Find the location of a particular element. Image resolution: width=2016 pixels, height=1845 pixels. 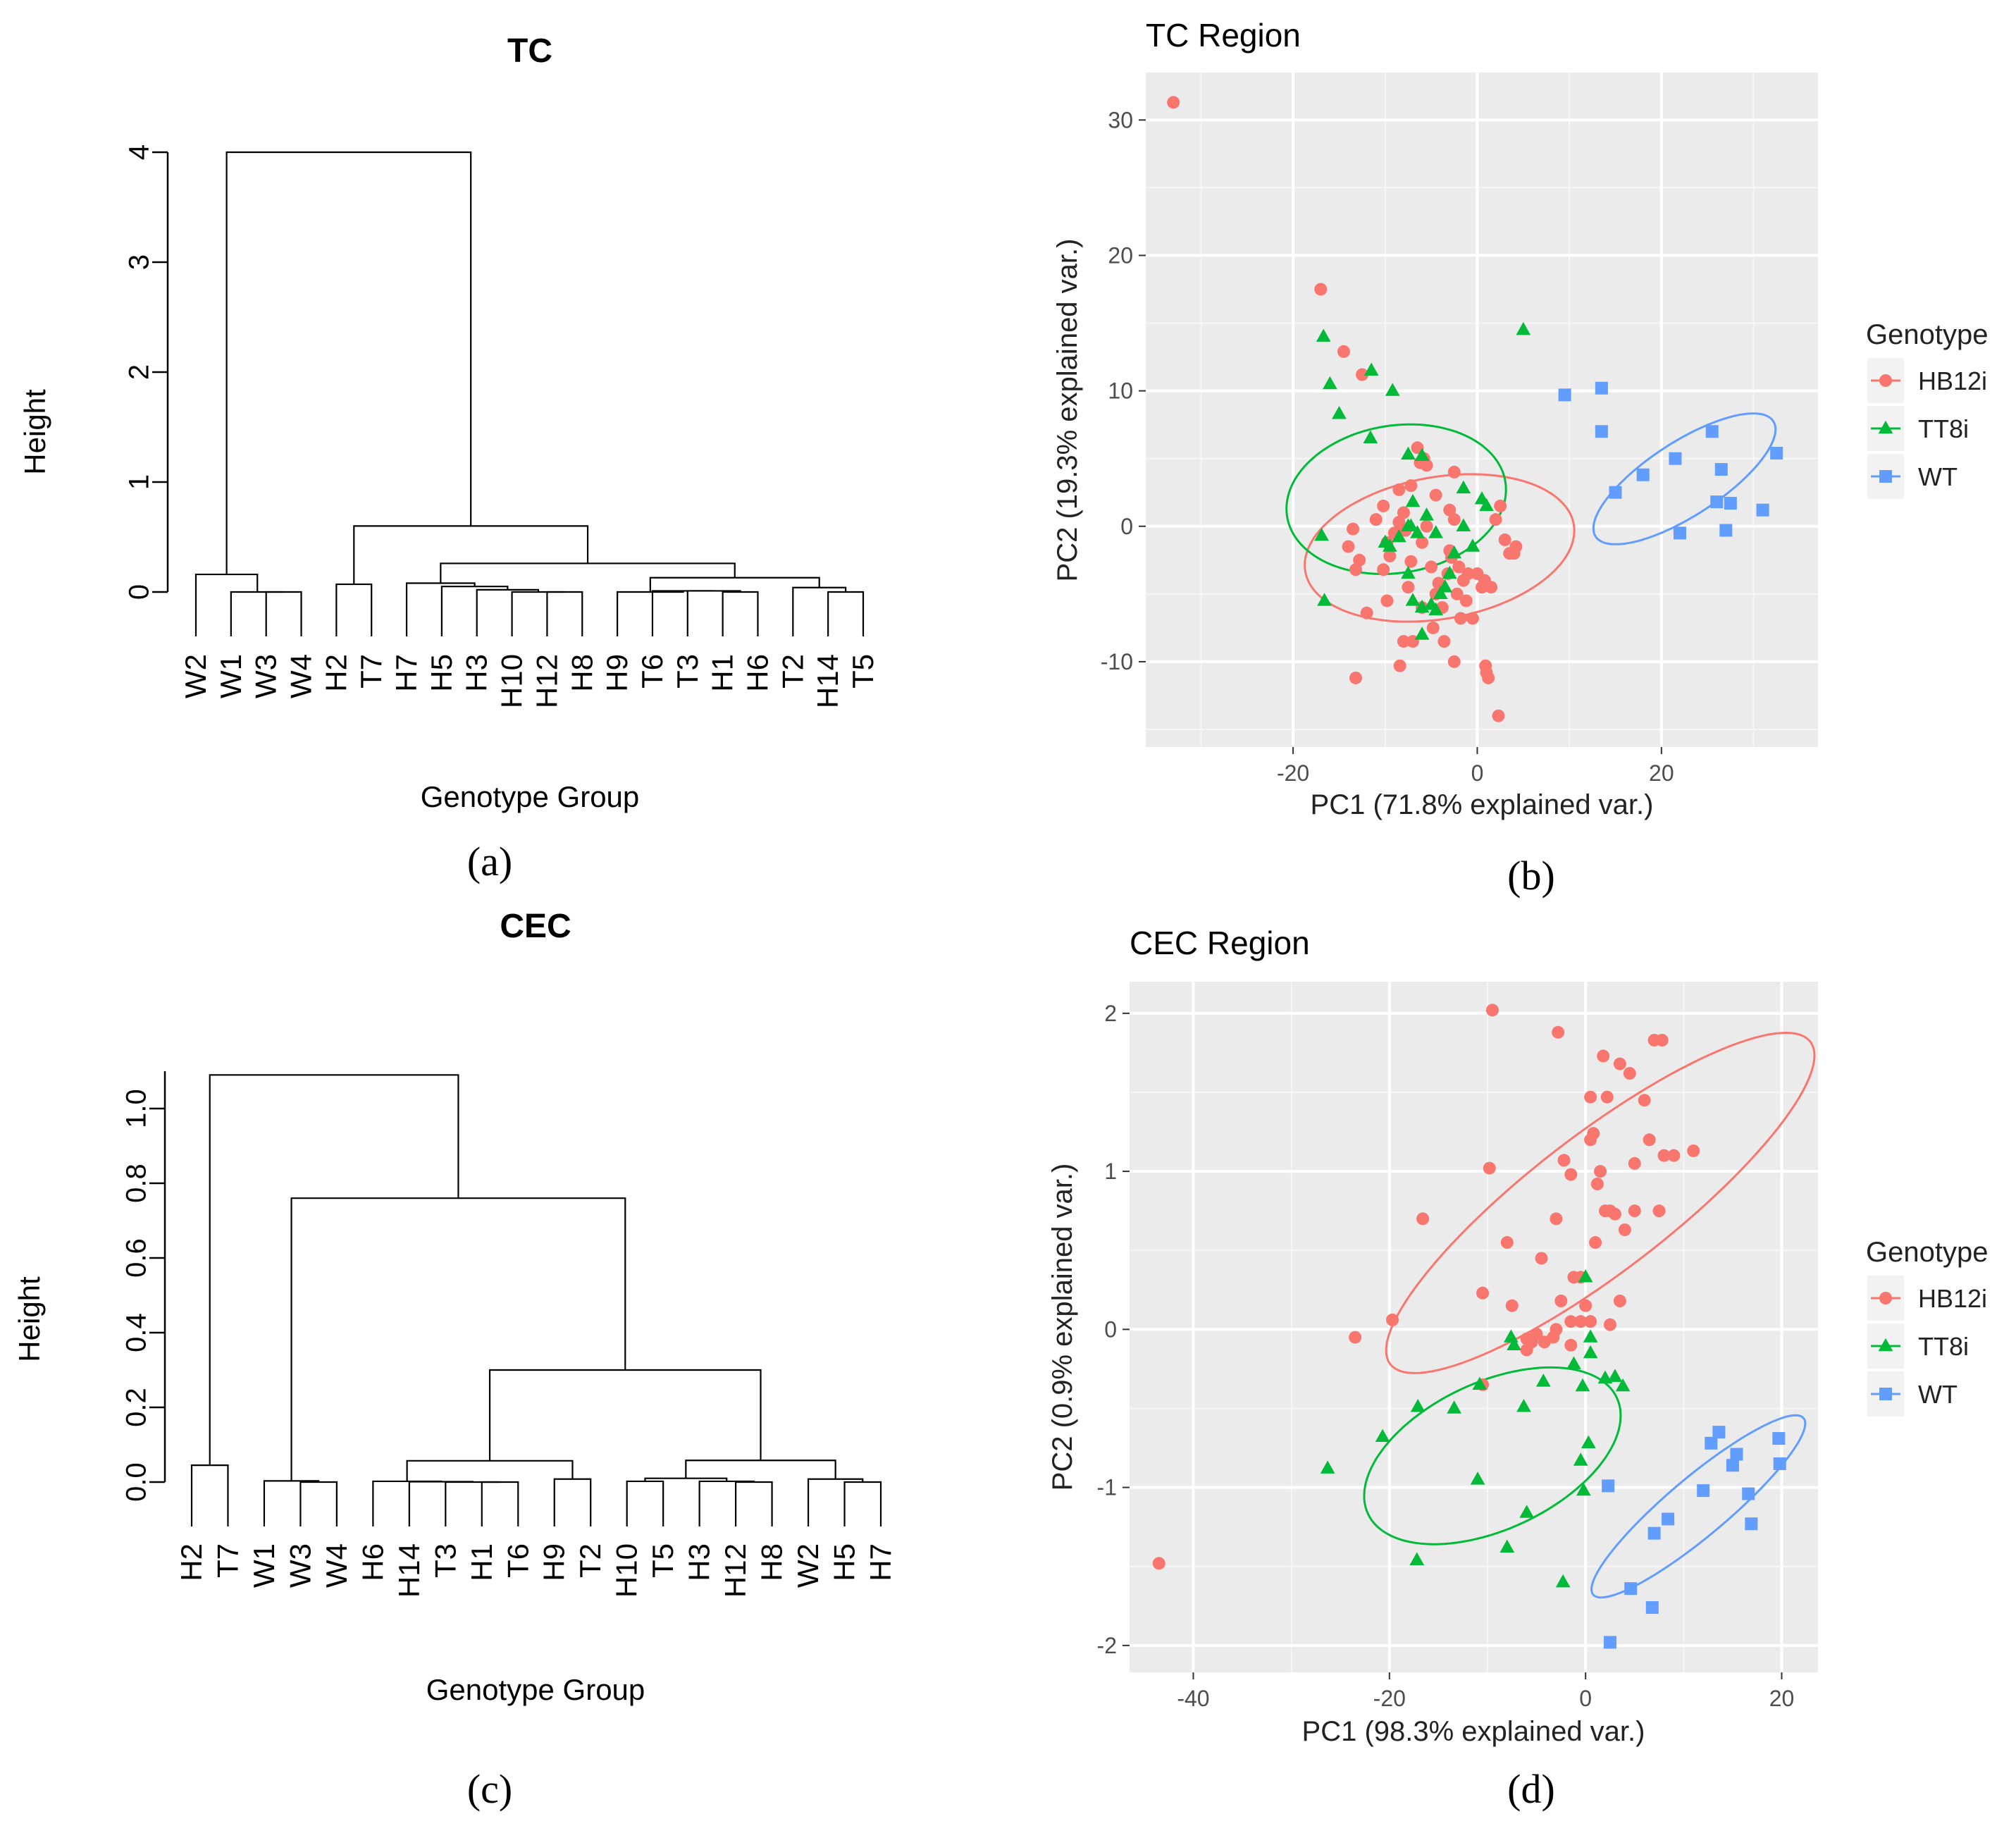

leaf-label: T5 is located at coordinates (862, 671).